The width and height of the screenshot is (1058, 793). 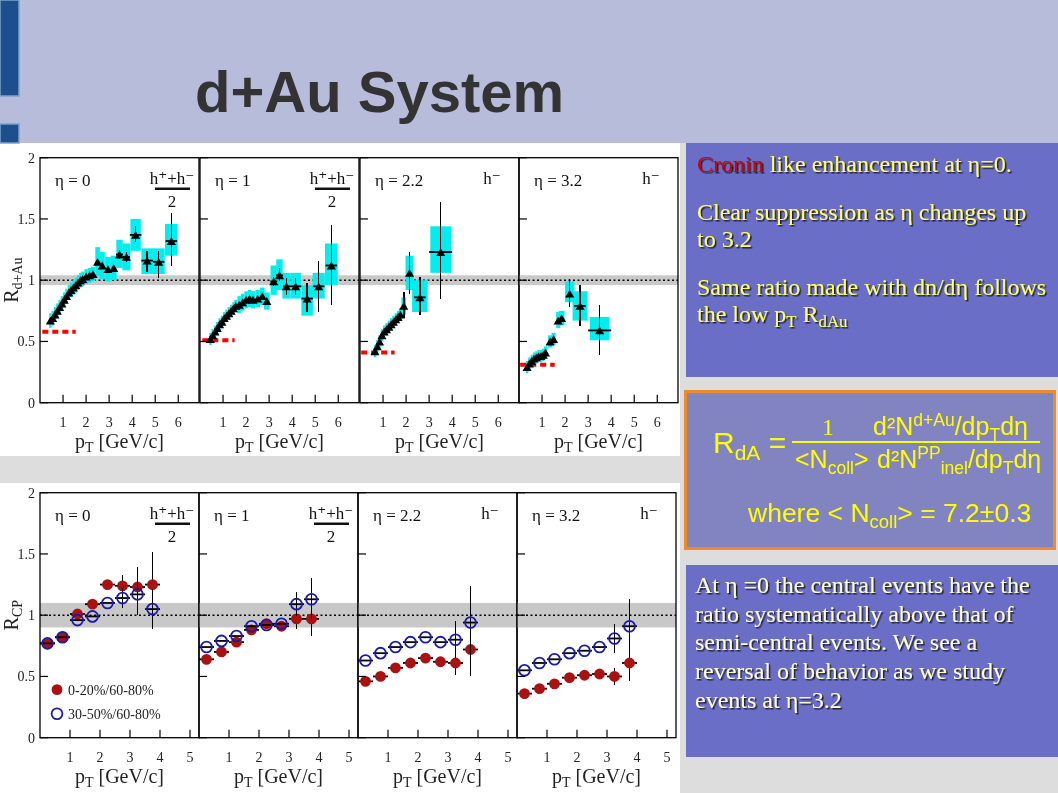 What do you see at coordinates (750, 445) in the screenshot?
I see `text: R$_{dA}$ =` at bounding box center [750, 445].